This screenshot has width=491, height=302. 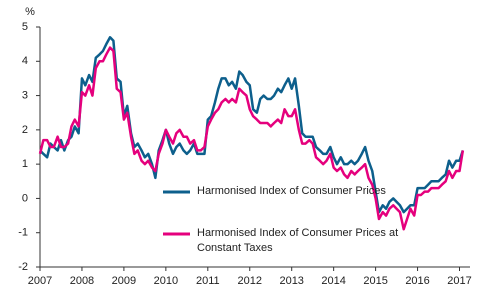 I want to click on y-tick-label: 2, so click(x=25, y=130).